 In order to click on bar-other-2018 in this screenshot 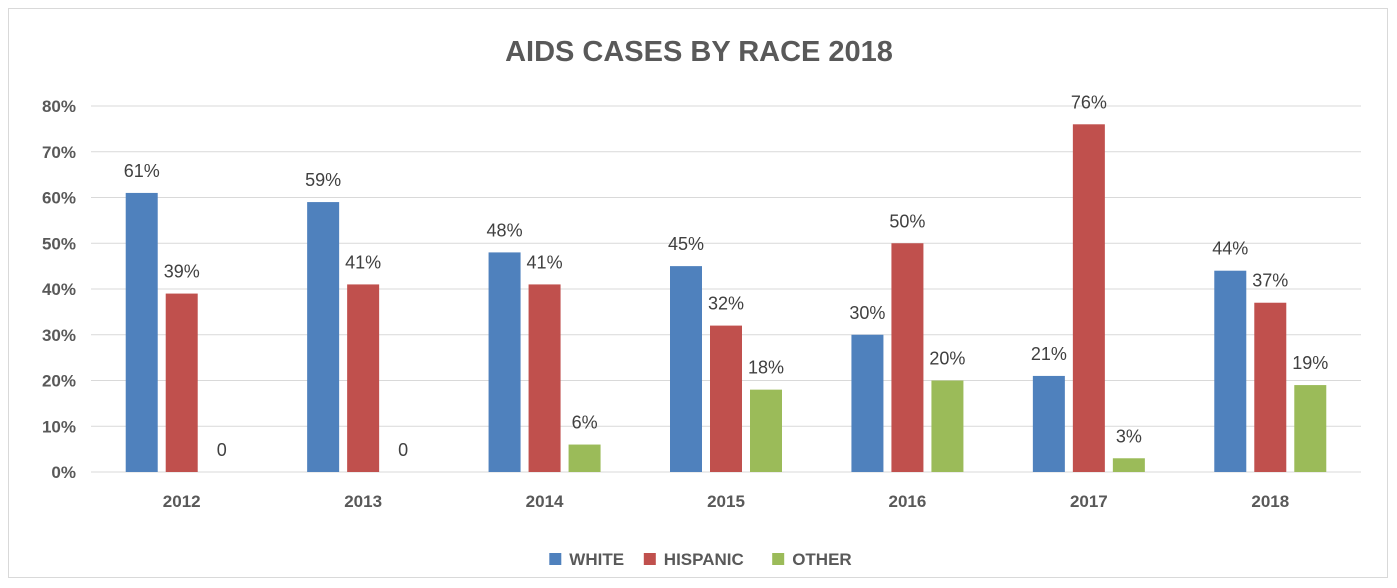, I will do `click(1310, 428)`.